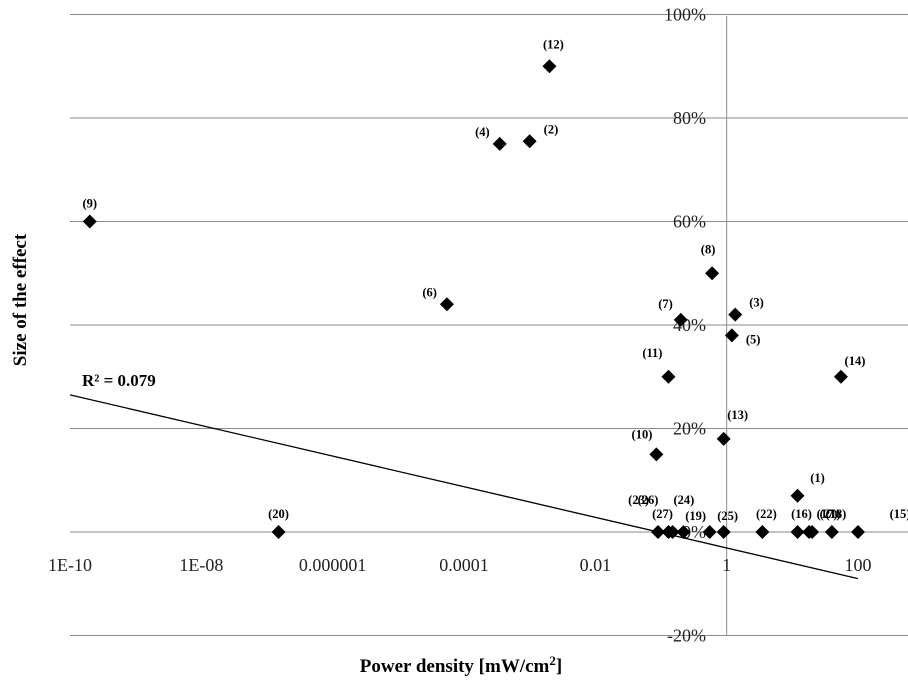  I want to click on point-label: (4), so click(482, 132).